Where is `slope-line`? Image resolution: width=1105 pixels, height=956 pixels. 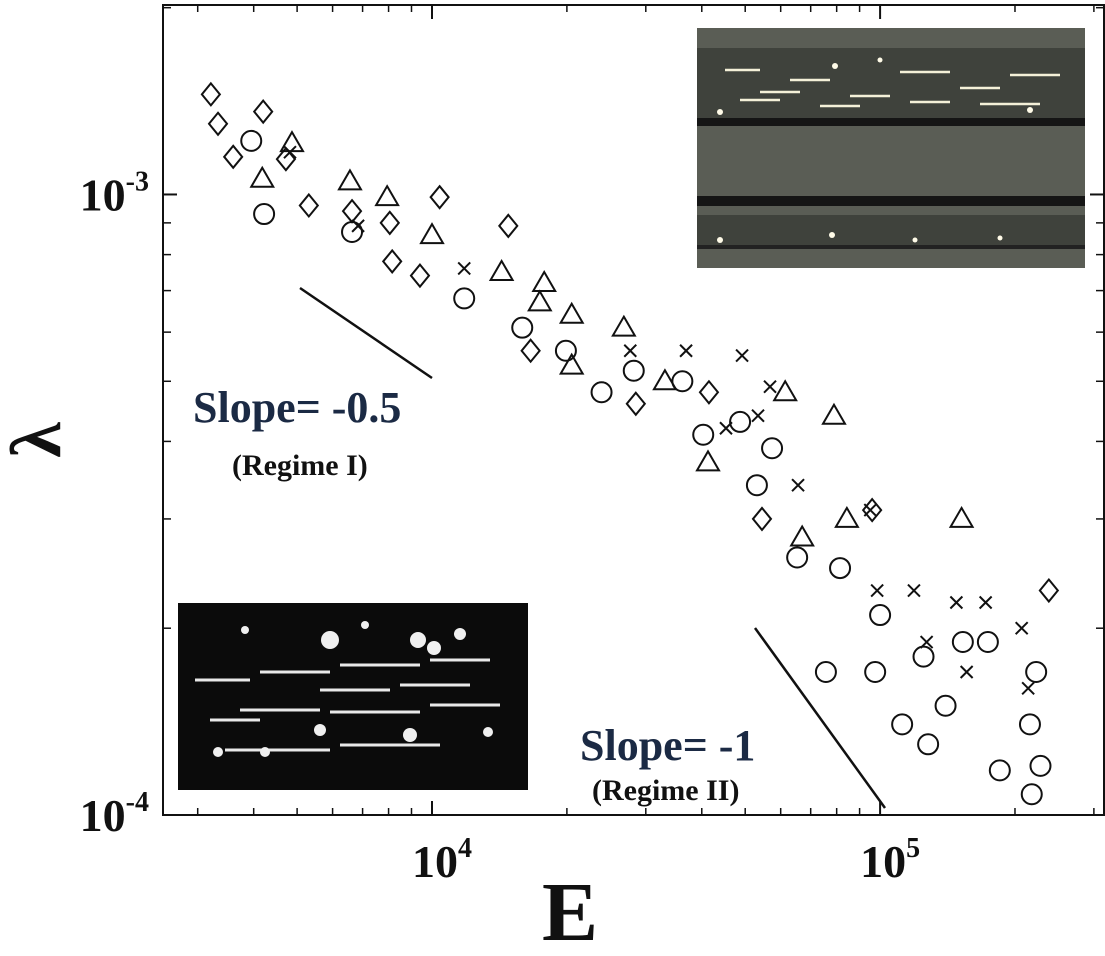 slope-line is located at coordinates (366, 333).